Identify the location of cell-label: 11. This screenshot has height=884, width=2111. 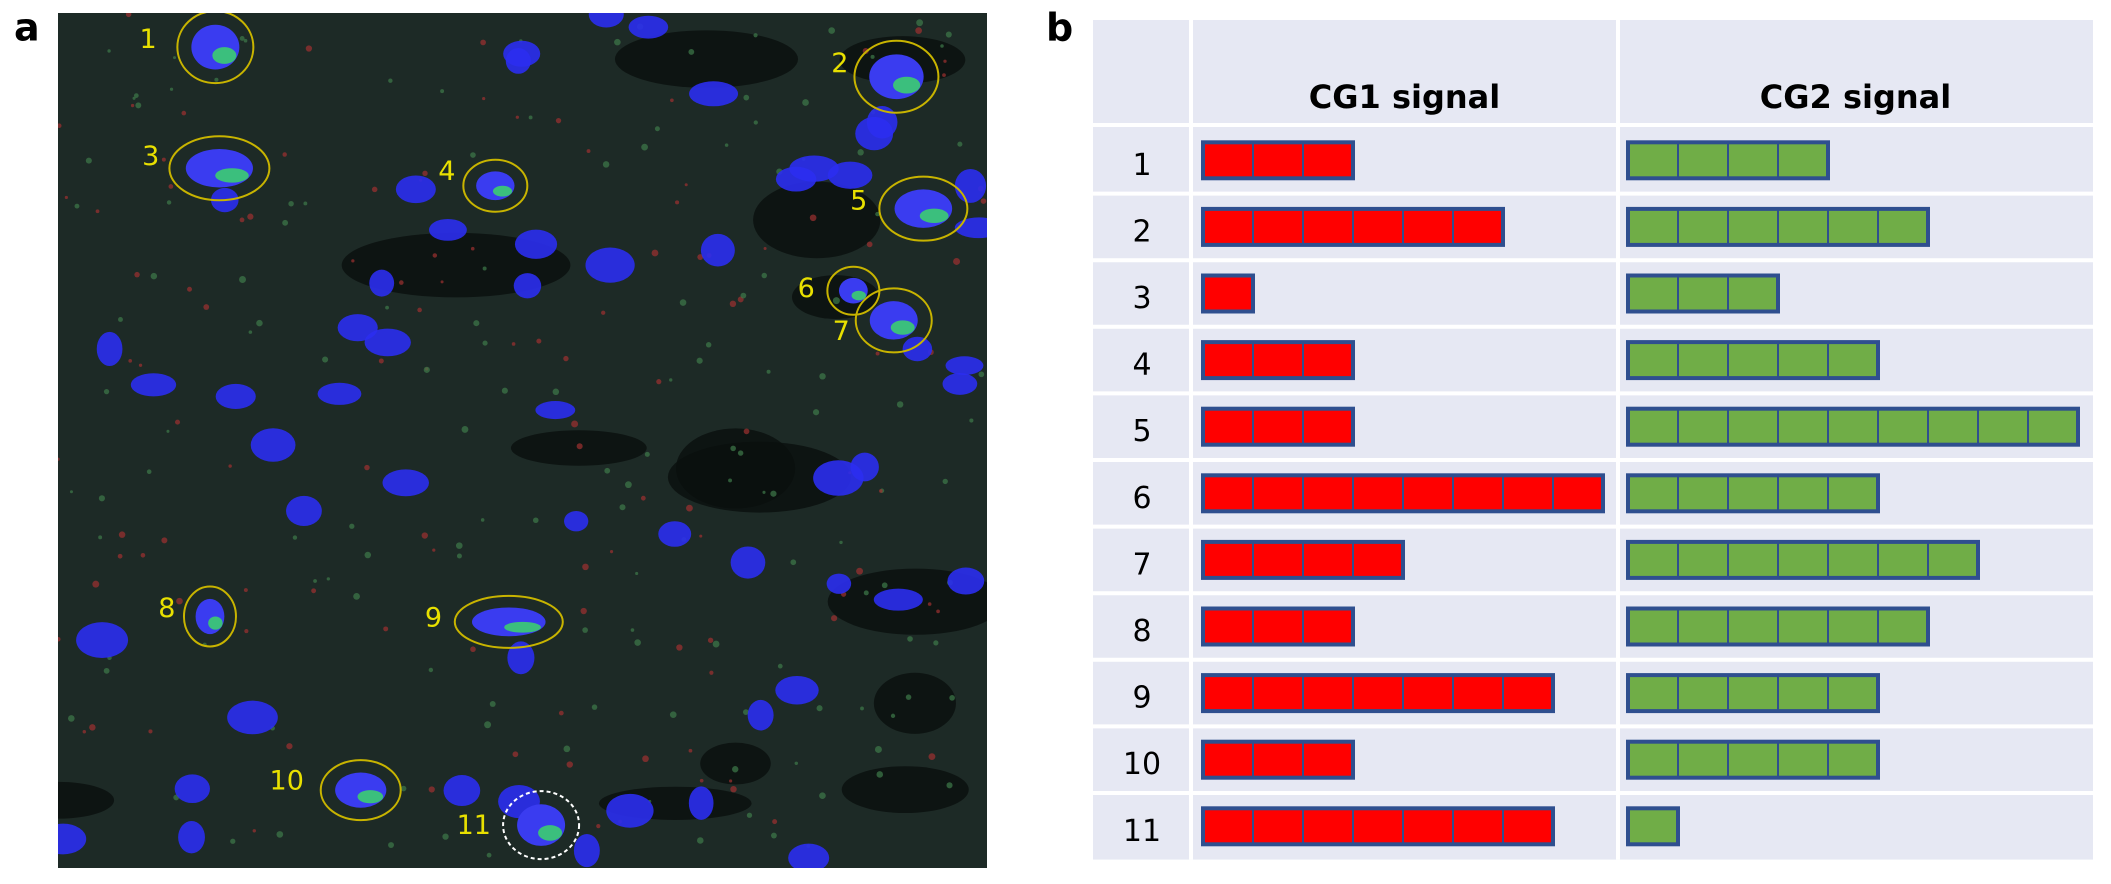
(474, 825).